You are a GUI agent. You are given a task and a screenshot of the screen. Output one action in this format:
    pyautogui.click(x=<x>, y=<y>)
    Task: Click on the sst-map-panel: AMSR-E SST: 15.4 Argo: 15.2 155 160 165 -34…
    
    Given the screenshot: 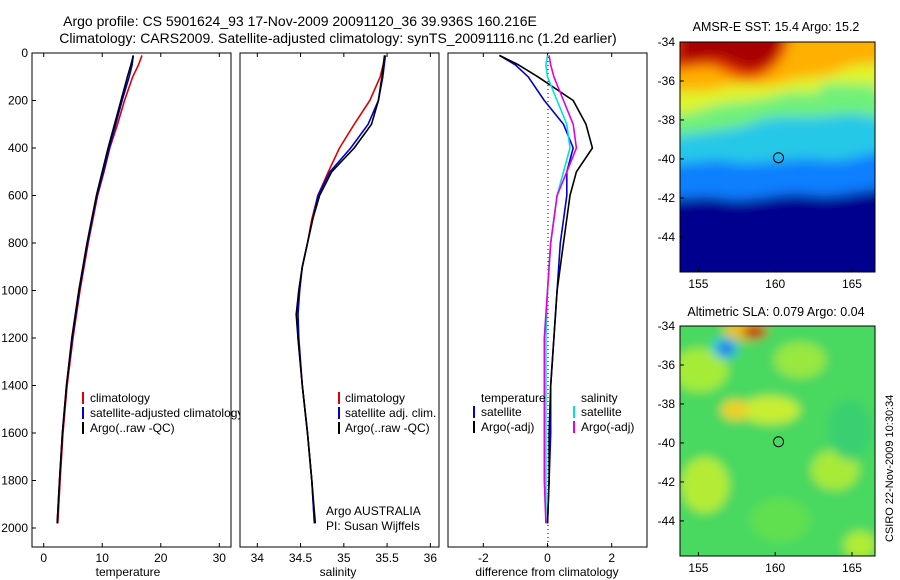 What is the action you would take?
    pyautogui.click(x=767, y=155)
    